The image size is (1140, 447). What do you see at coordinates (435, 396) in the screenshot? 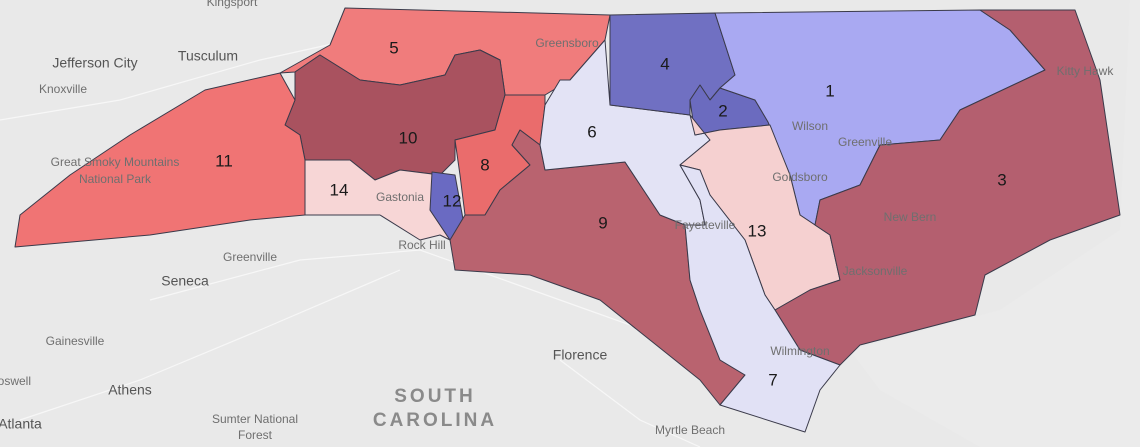
I see `region-label: SOUTH` at bounding box center [435, 396].